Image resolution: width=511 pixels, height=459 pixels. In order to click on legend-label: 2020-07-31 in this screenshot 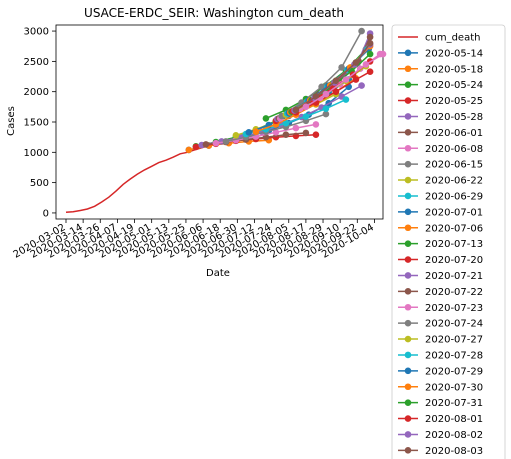, I will do `click(454, 403)`.